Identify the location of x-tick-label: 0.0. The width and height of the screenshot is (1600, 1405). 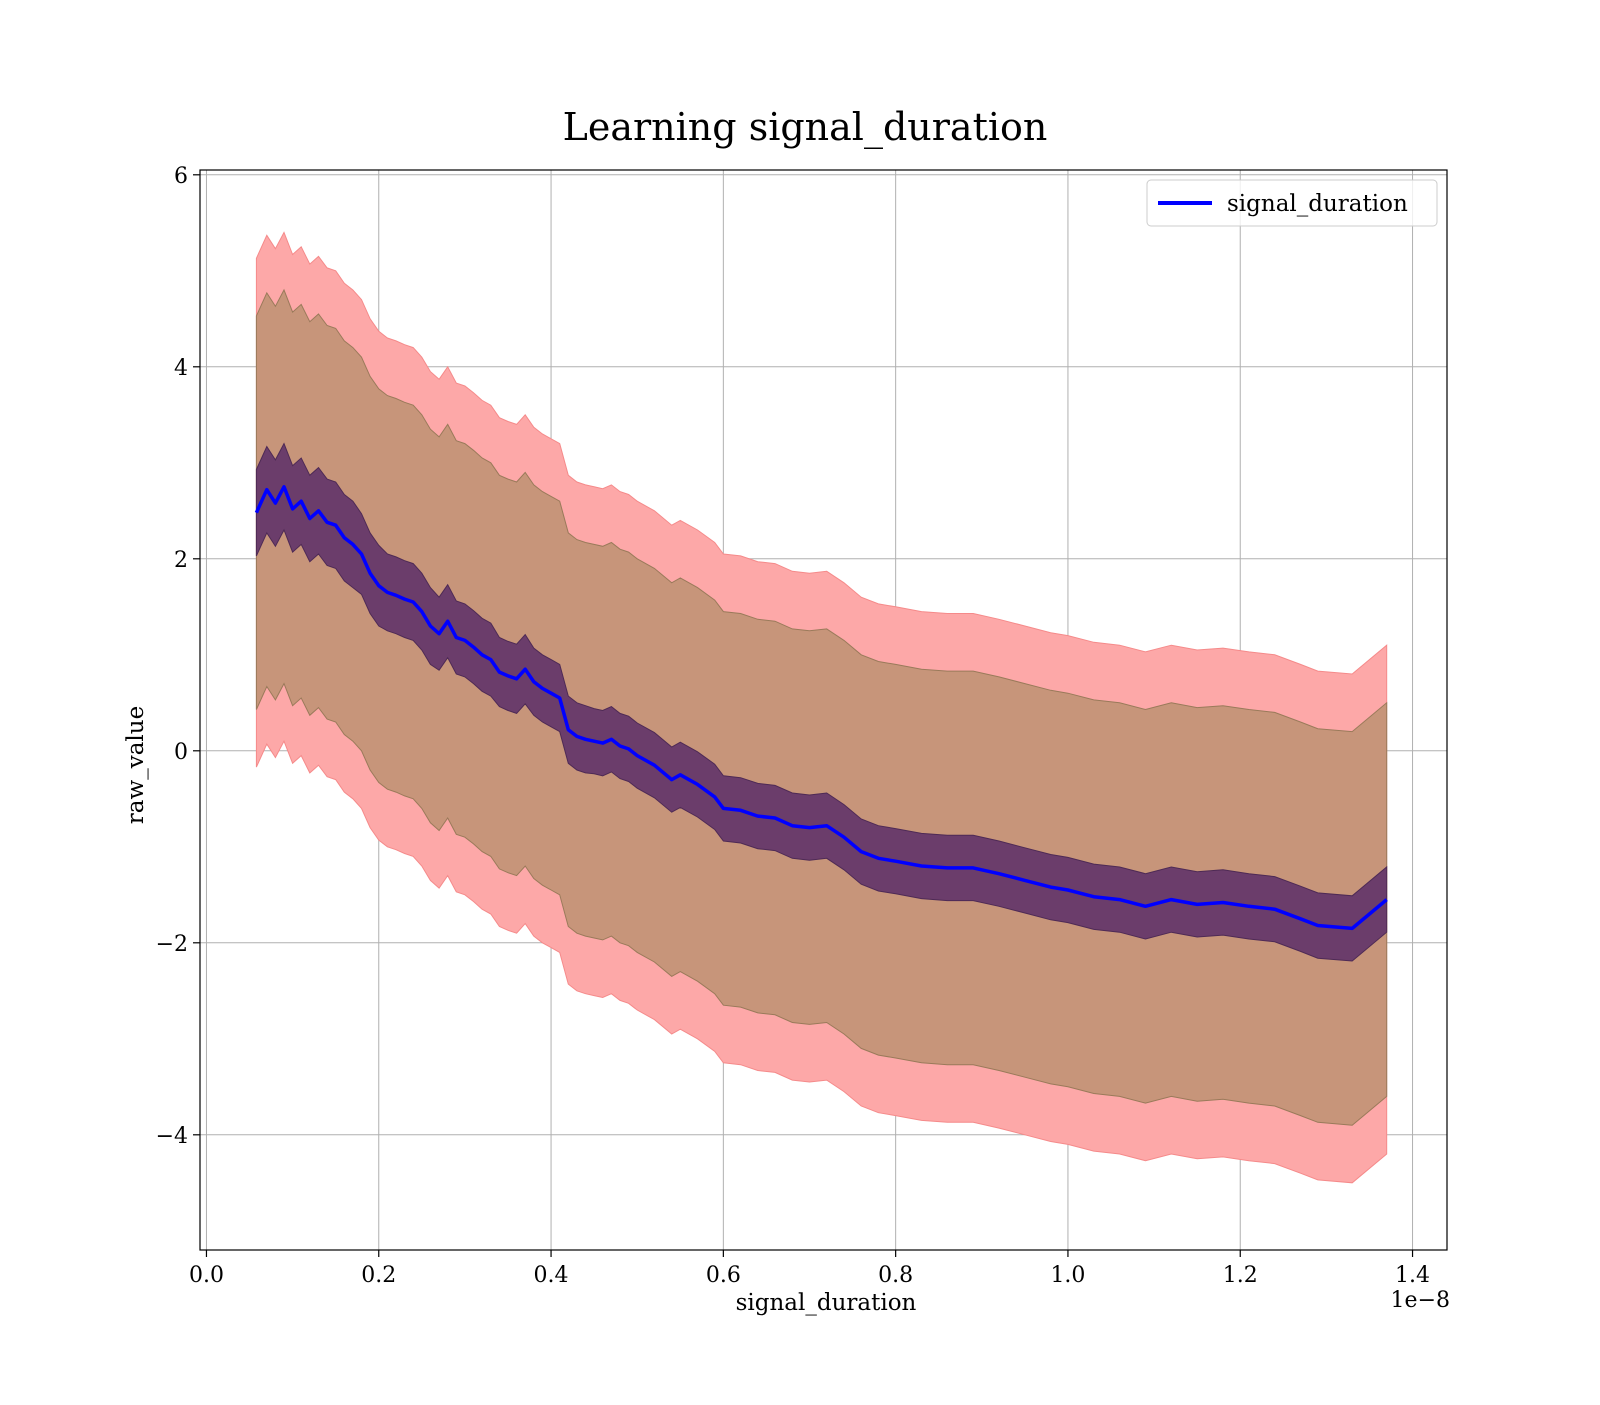
(206, 1275).